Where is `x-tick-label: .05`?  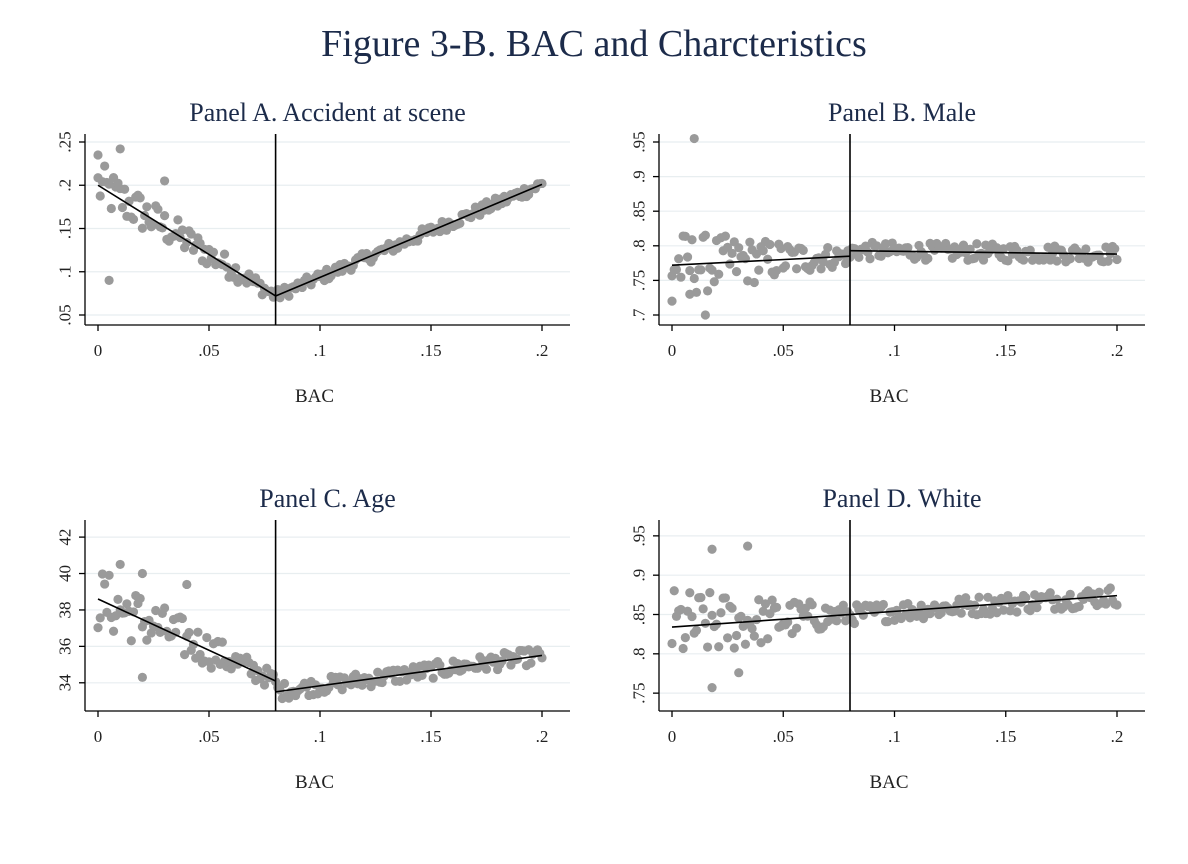
x-tick-label: .05 is located at coordinates (783, 736).